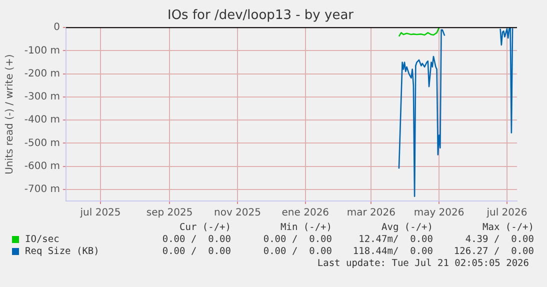  What do you see at coordinates (10, 114) in the screenshot?
I see `y-axis-title: Units read (-) / write (+)` at bounding box center [10, 114].